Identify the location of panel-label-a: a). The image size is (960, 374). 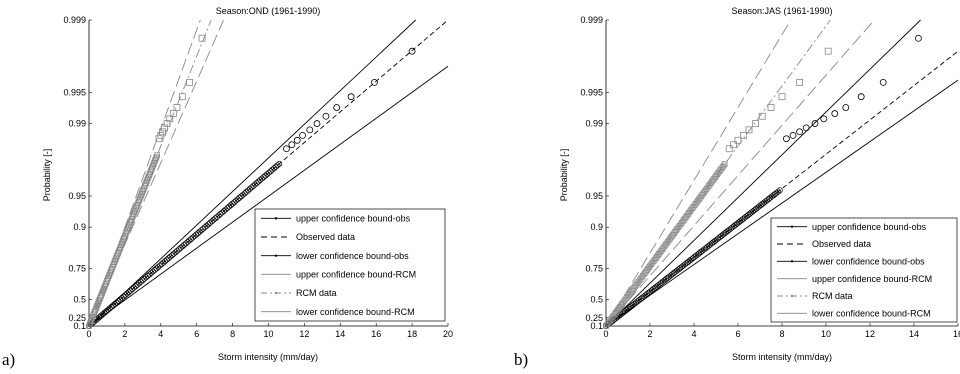
(9, 359).